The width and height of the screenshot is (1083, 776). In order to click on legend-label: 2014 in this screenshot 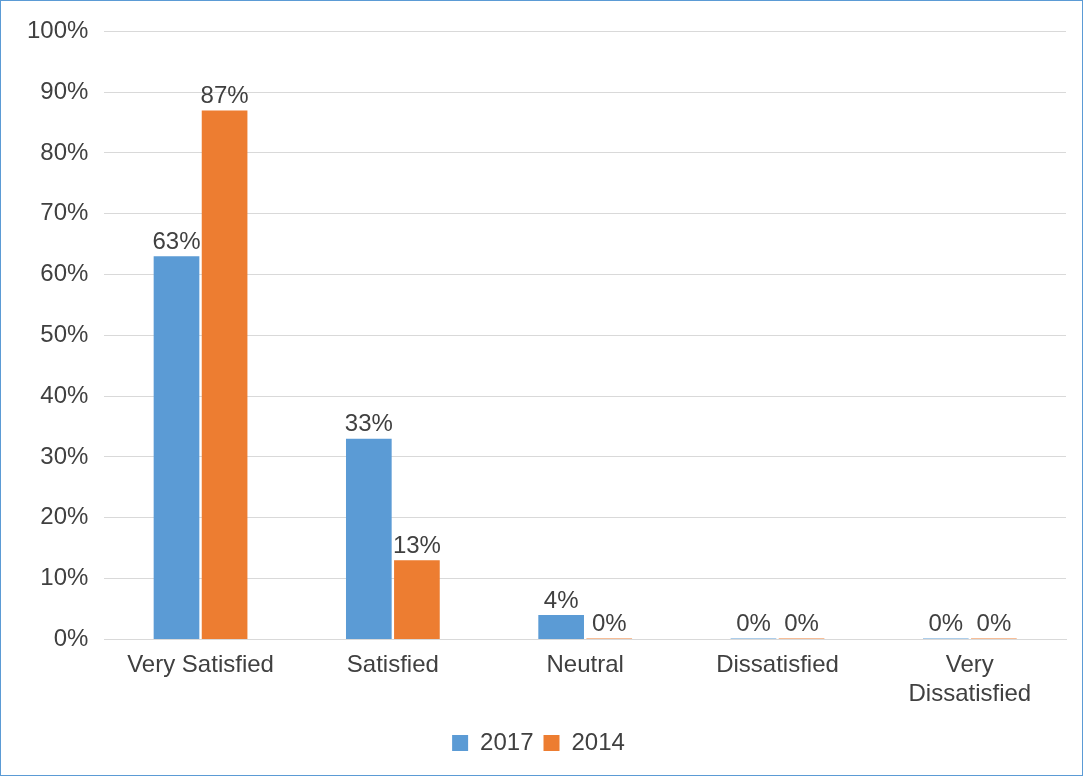, I will do `click(598, 741)`.